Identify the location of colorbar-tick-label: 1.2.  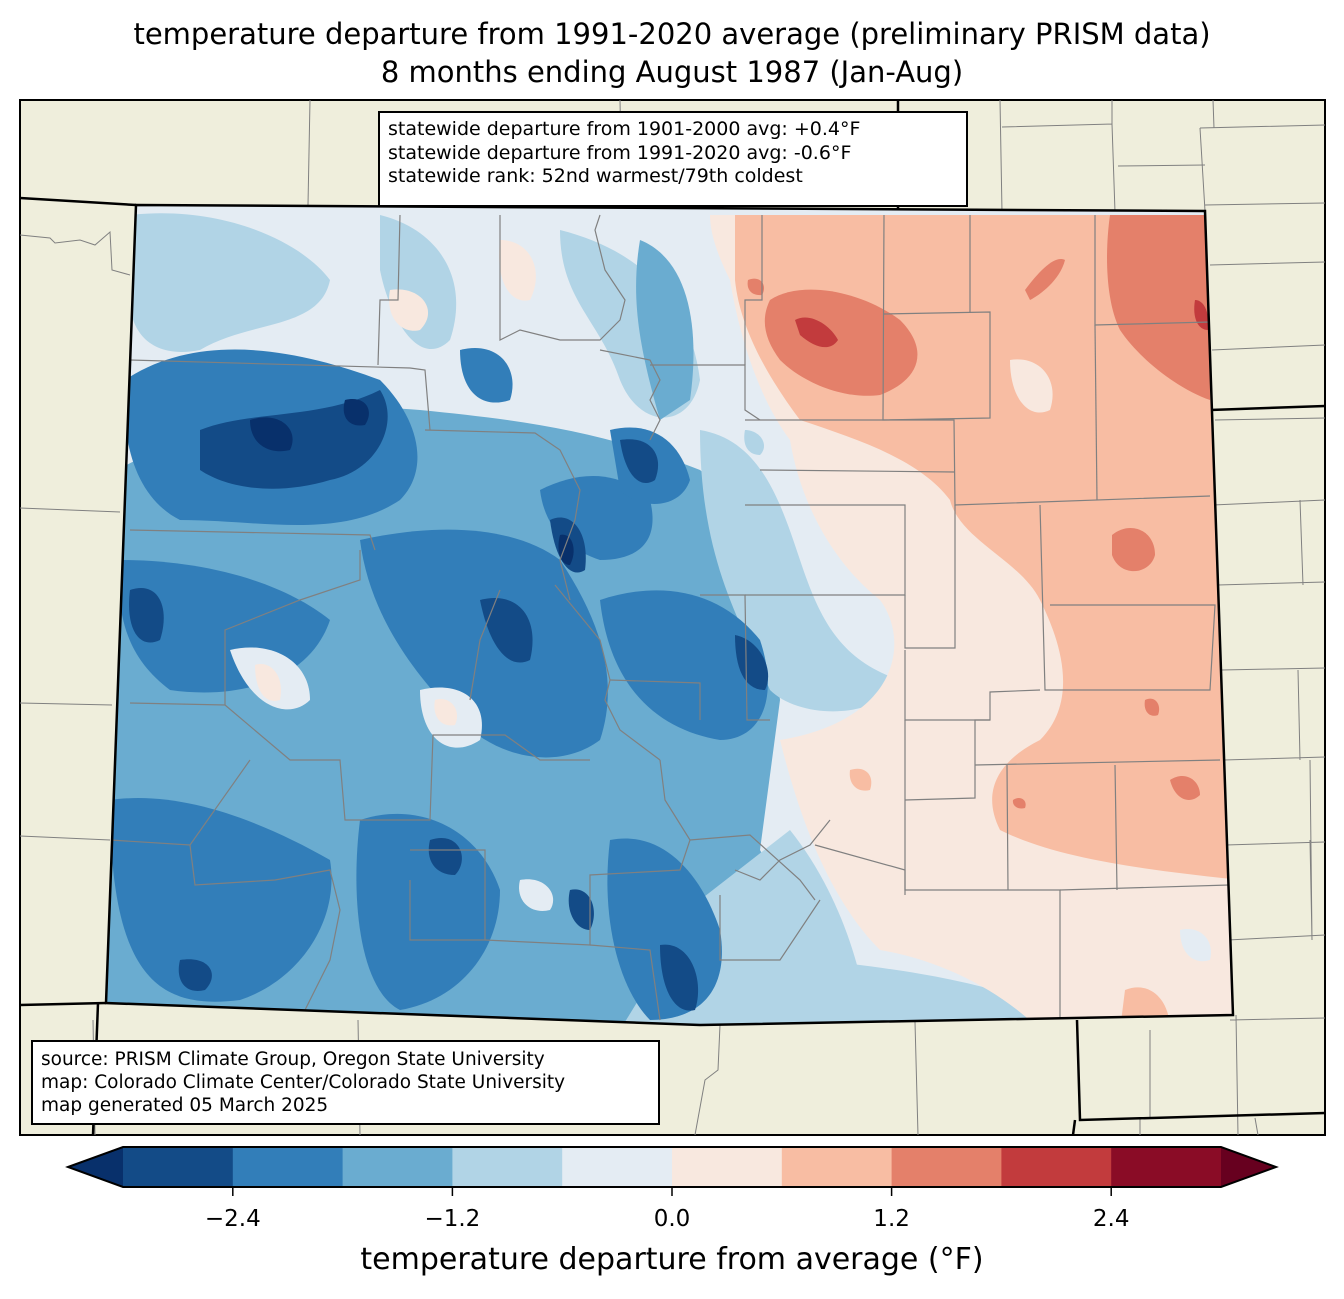
(891, 1219).